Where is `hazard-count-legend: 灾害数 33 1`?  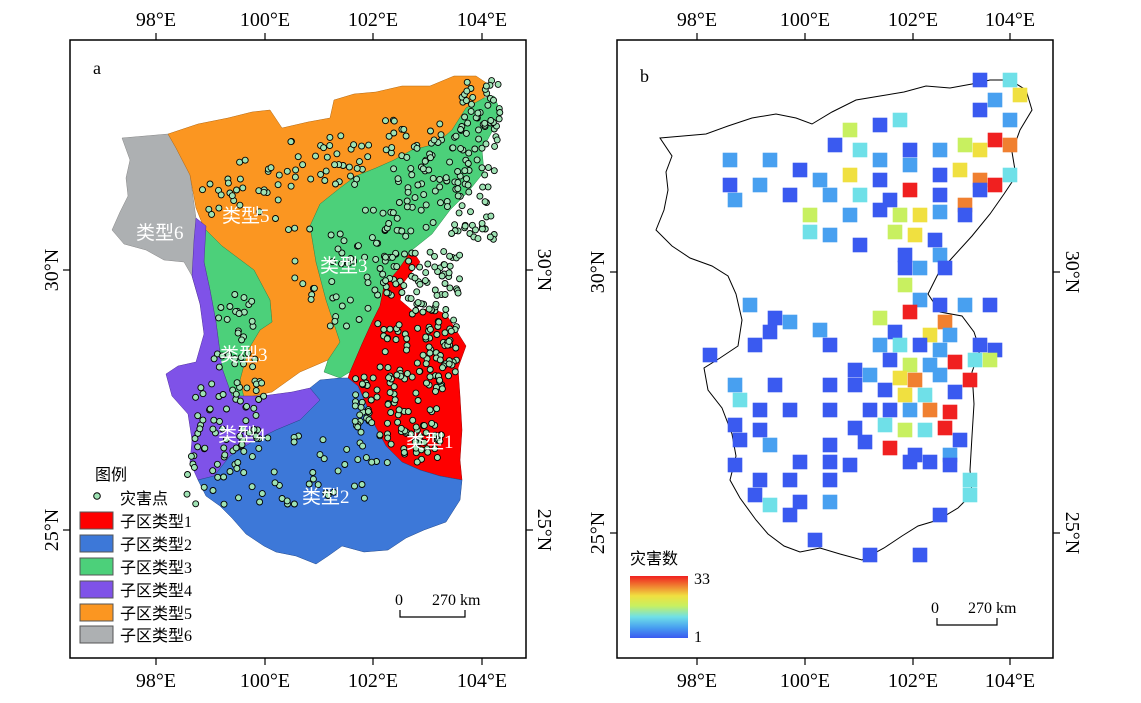 hazard-count-legend: 灾害数 33 1 is located at coordinates (670, 598).